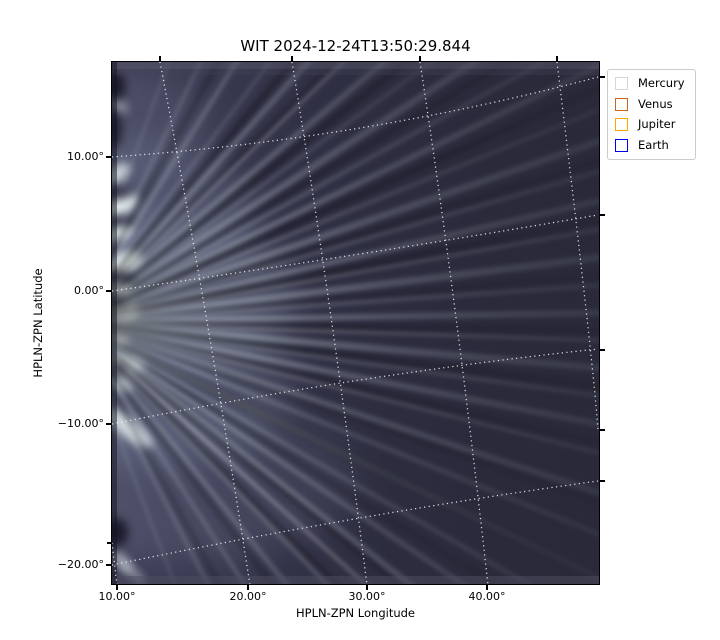  What do you see at coordinates (80, 564) in the screenshot?
I see `y-tick-label-3: −20.00°` at bounding box center [80, 564].